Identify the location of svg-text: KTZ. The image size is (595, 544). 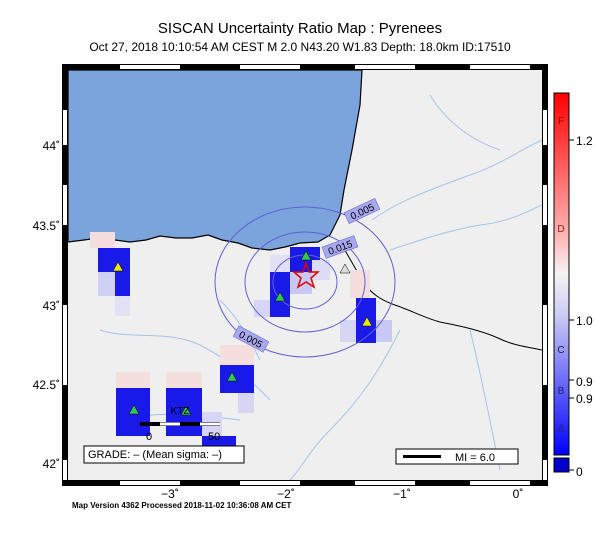
(180, 411).